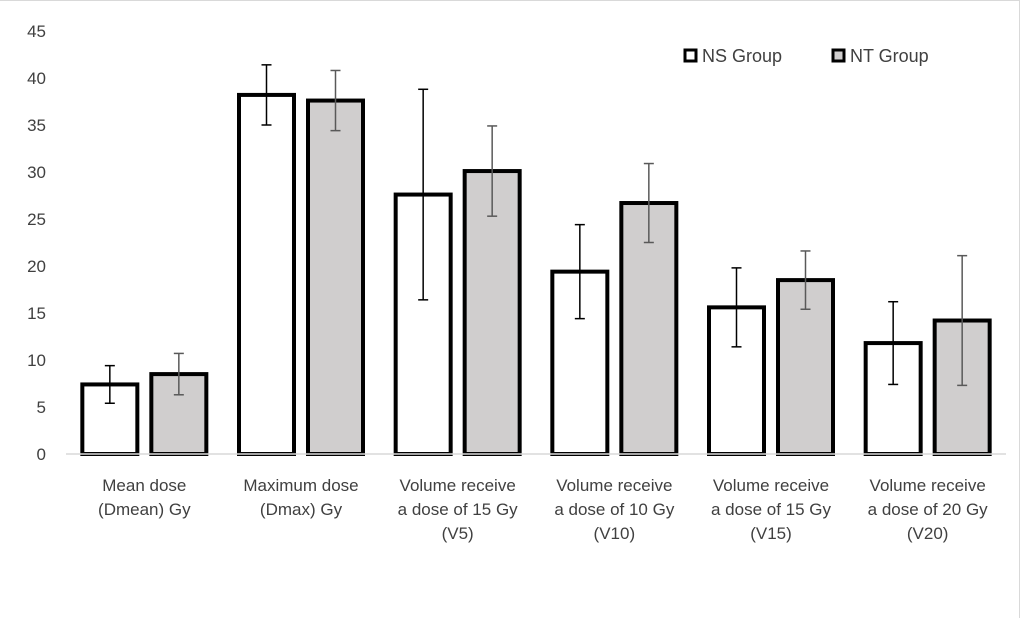  What do you see at coordinates (36, 313) in the screenshot?
I see `y-tick-label: 15` at bounding box center [36, 313].